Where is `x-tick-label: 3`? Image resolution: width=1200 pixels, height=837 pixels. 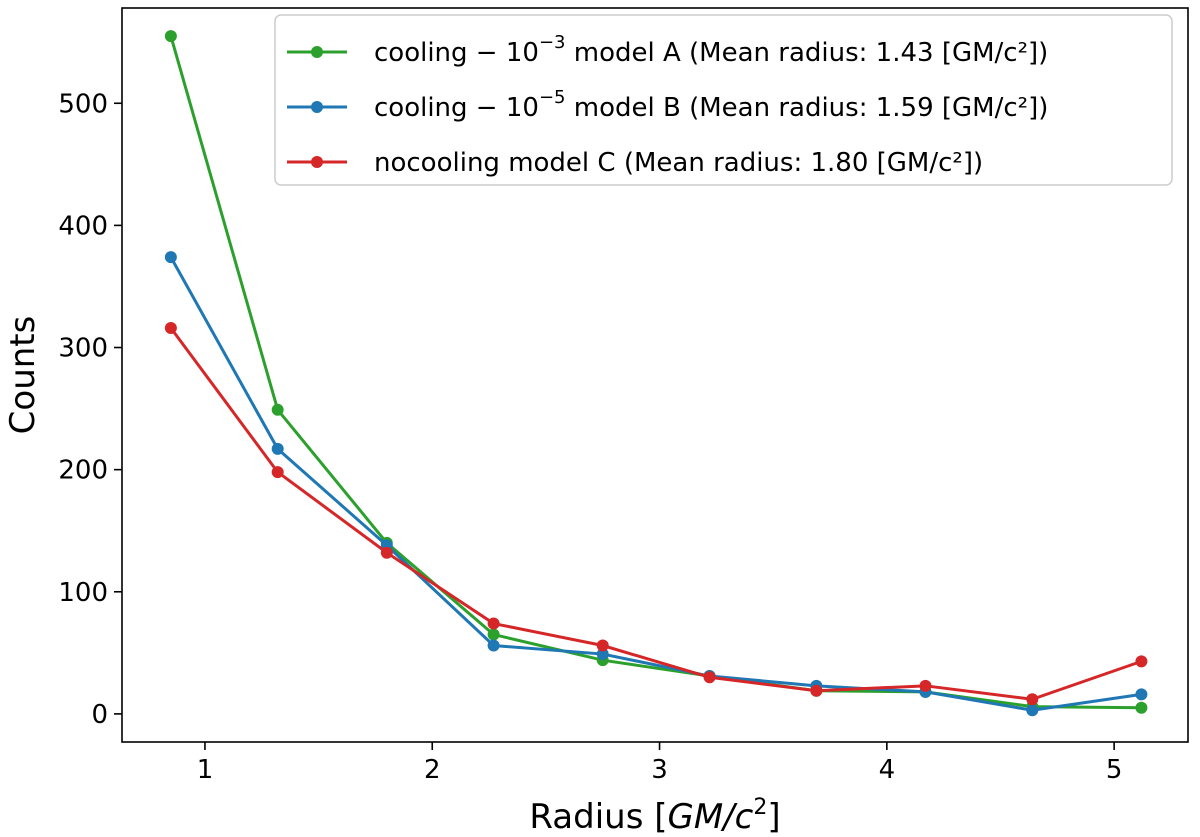
x-tick-label: 3 is located at coordinates (659, 770).